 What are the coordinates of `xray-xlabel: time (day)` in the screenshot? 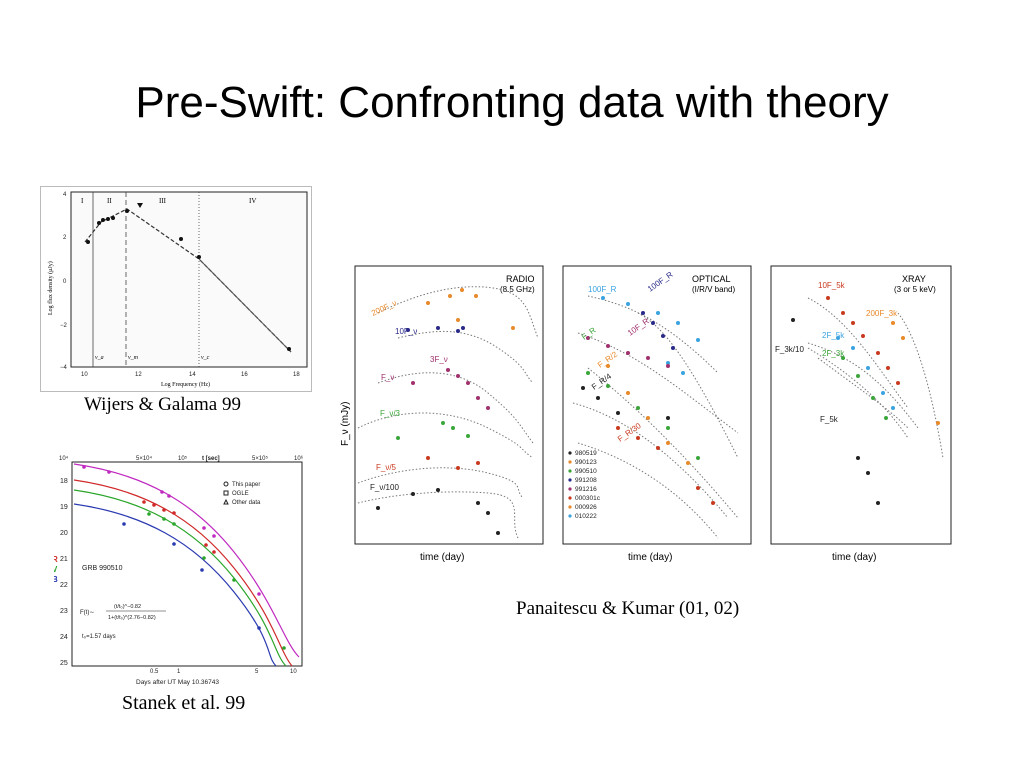 It's located at (854, 557).